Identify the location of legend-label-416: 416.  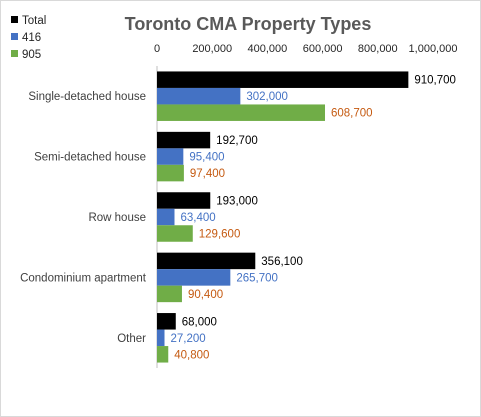
(31, 38).